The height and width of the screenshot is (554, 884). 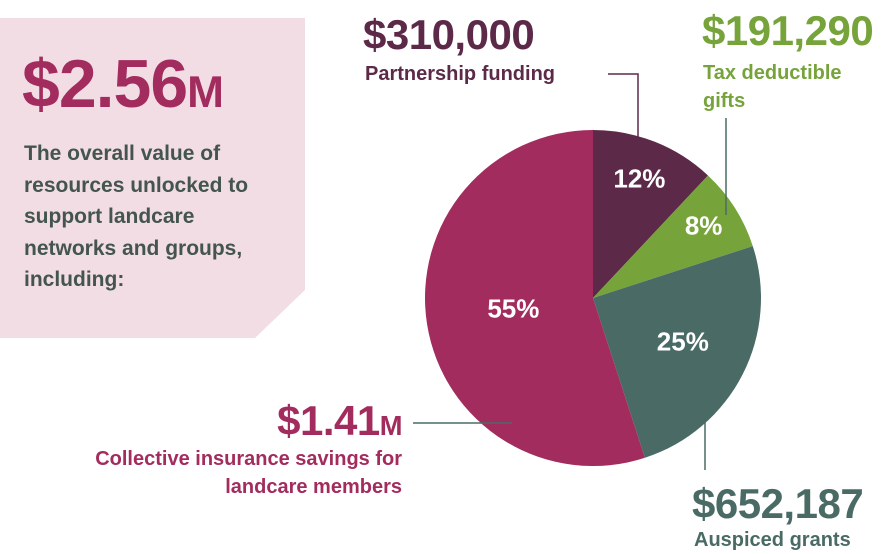 What do you see at coordinates (339, 420) in the screenshot?
I see `amount-label: $1.41M` at bounding box center [339, 420].